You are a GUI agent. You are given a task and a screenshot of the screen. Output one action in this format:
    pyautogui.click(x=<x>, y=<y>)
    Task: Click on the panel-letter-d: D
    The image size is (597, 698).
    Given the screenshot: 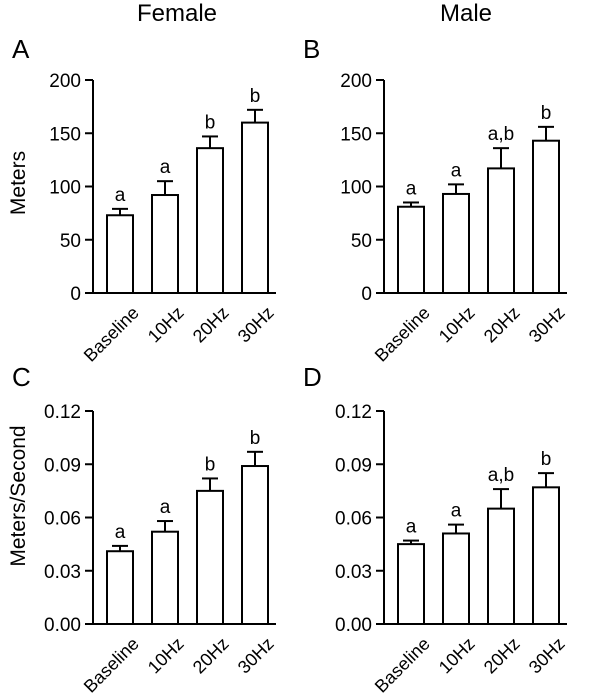 What is the action you would take?
    pyautogui.click(x=312, y=377)
    